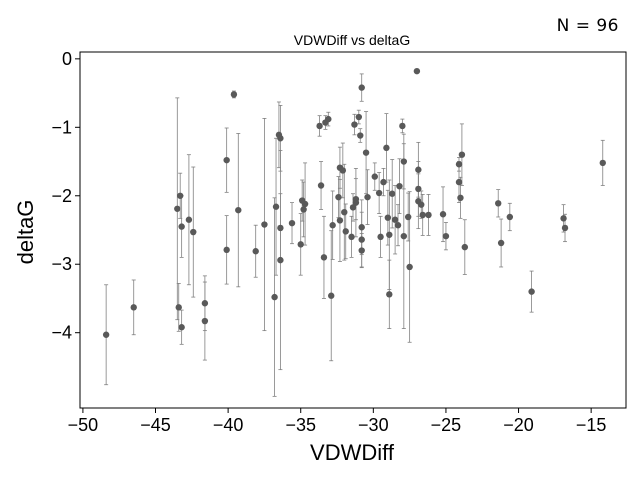 Image resolution: width=640 pixels, height=480 pixels. I want to click on x-axis-label: VDWDiff, so click(352, 452).